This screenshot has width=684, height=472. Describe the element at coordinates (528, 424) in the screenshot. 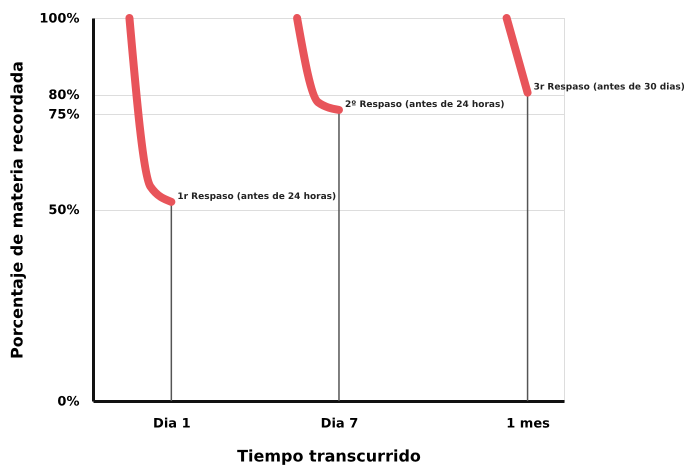

I see `x-tick-label: 1 mes` at that location.